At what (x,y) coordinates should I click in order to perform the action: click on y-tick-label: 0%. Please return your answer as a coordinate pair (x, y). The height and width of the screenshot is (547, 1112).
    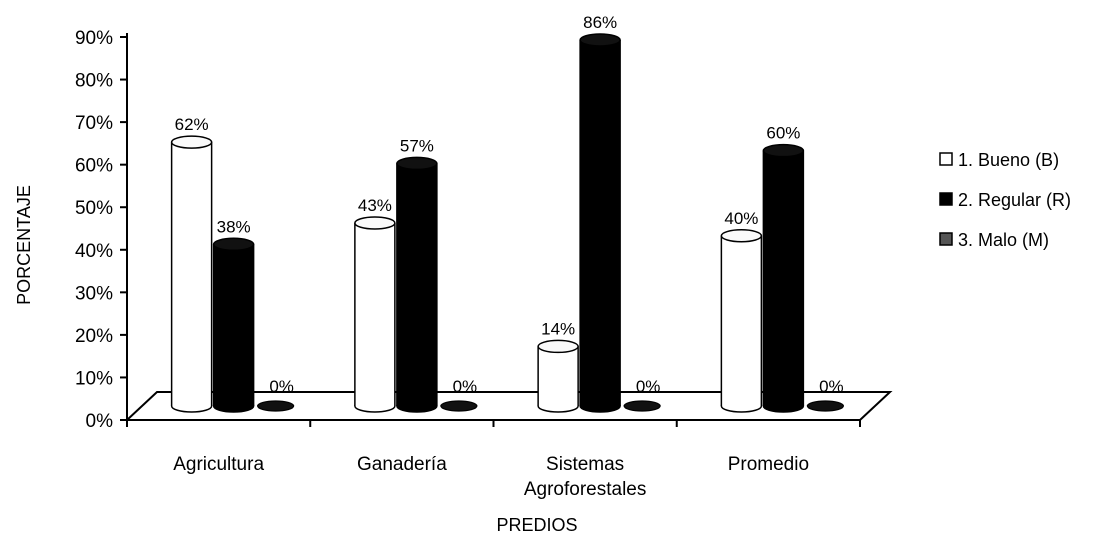
    Looking at the image, I should click on (100, 421).